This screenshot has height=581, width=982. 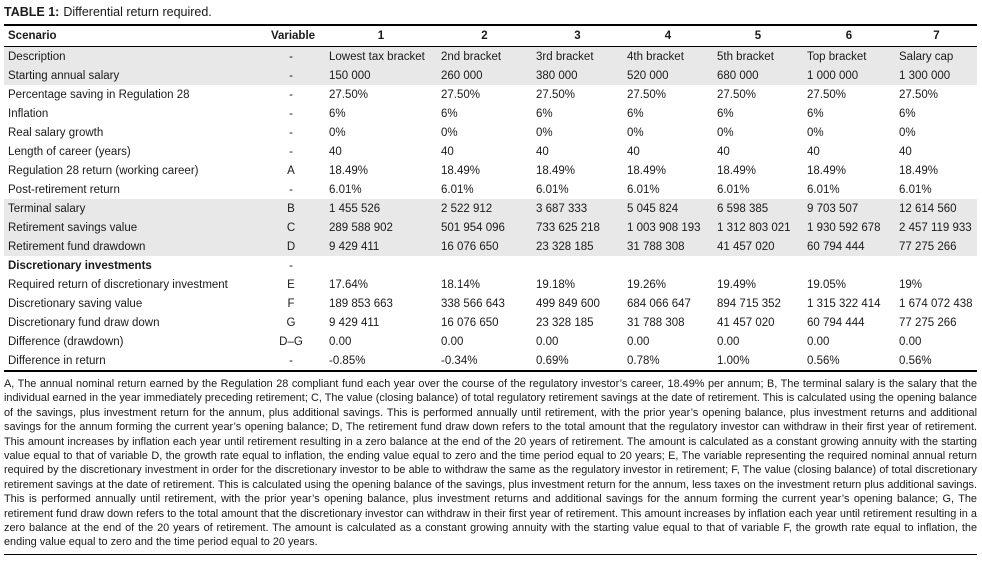 I want to click on row-label: Inflation, so click(x=28, y=113).